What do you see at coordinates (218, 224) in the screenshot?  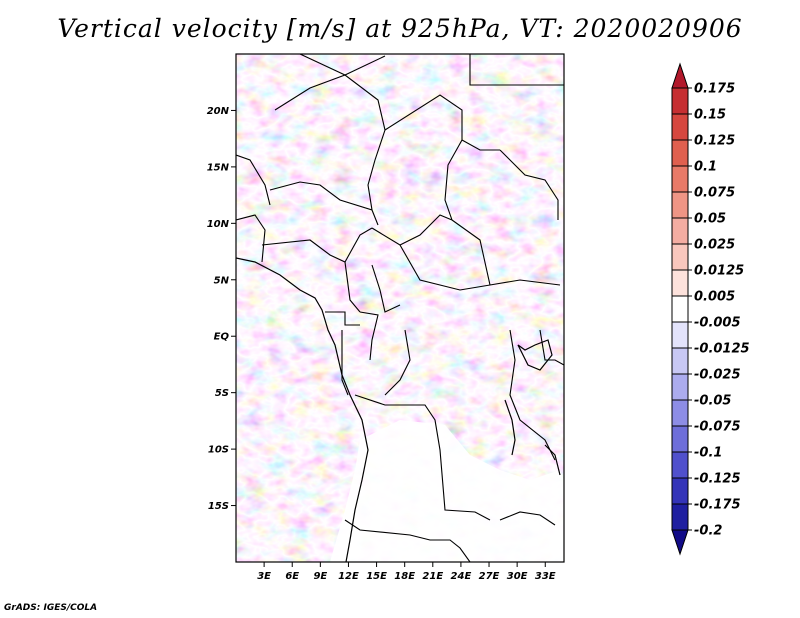 I see `lat-label: 10N` at bounding box center [218, 224].